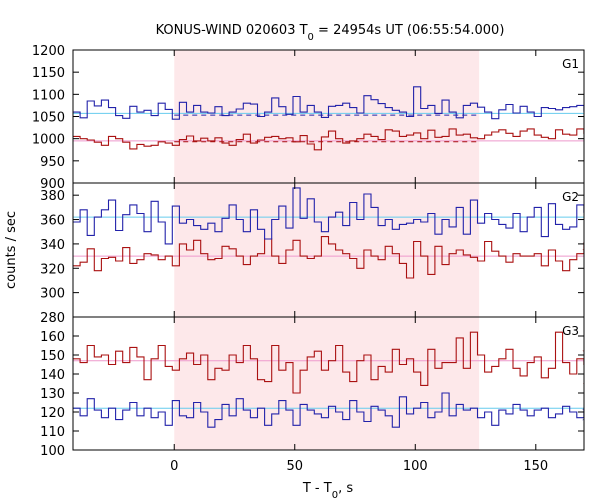 This screenshot has height=500, width=600. I want to click on y-tick-label: 1050, so click(48, 118).